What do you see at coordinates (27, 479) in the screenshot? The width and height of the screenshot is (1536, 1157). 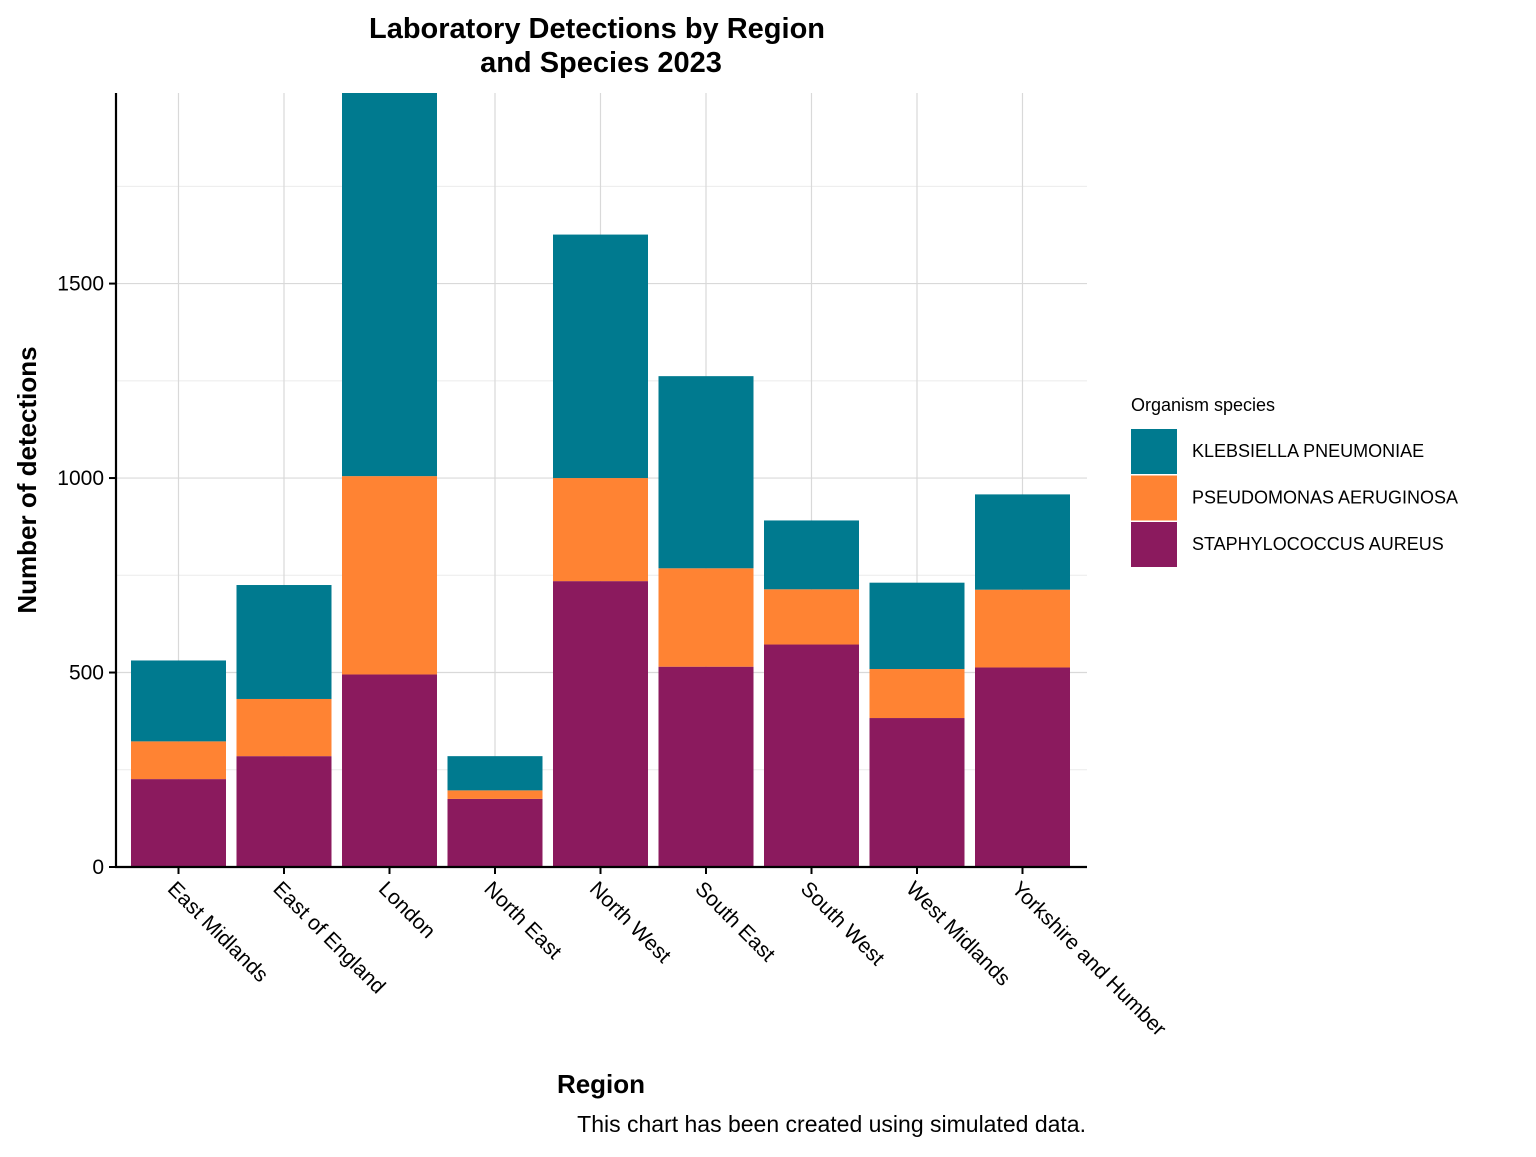 I see `y-axis-label: Number of detections` at bounding box center [27, 479].